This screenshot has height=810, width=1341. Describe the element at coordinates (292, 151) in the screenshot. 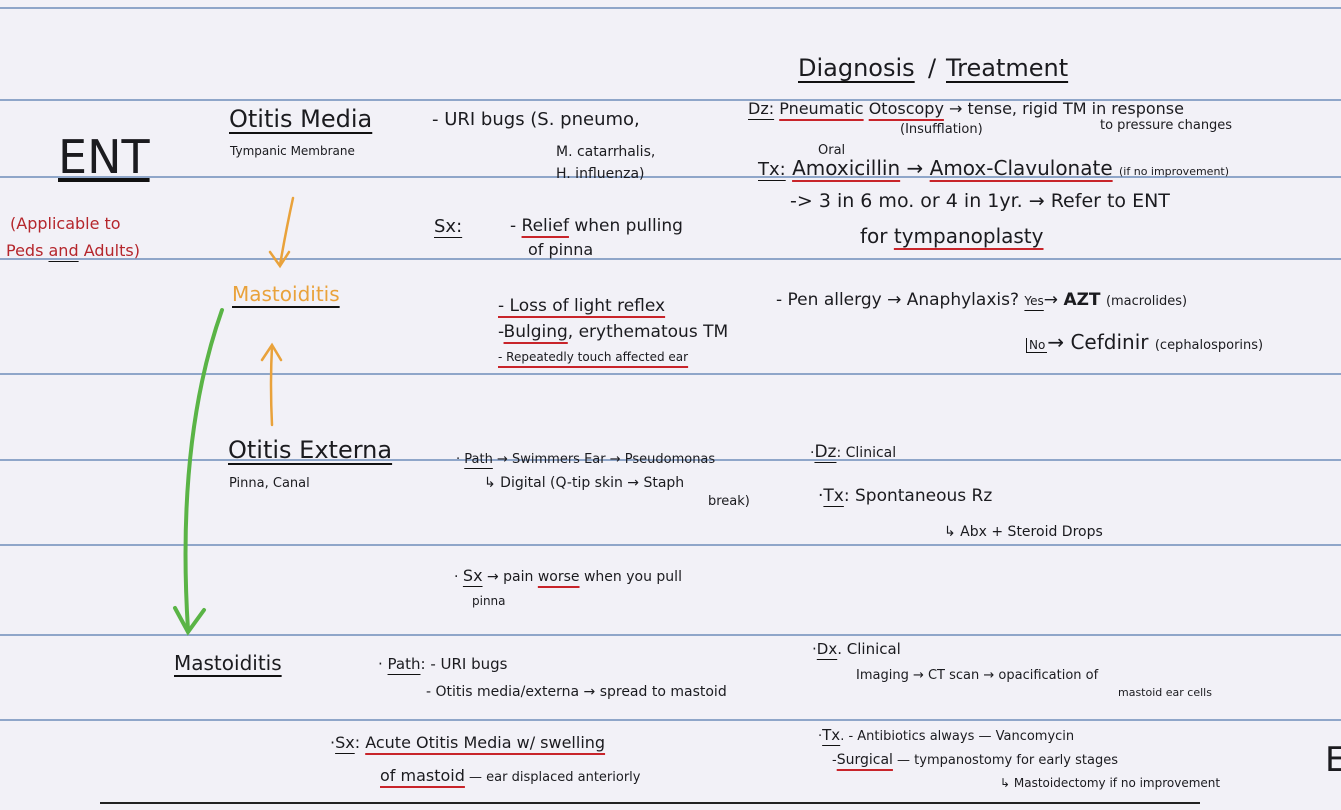

I see `otitis-media-subtitle: Tympanic Membrane` at that location.